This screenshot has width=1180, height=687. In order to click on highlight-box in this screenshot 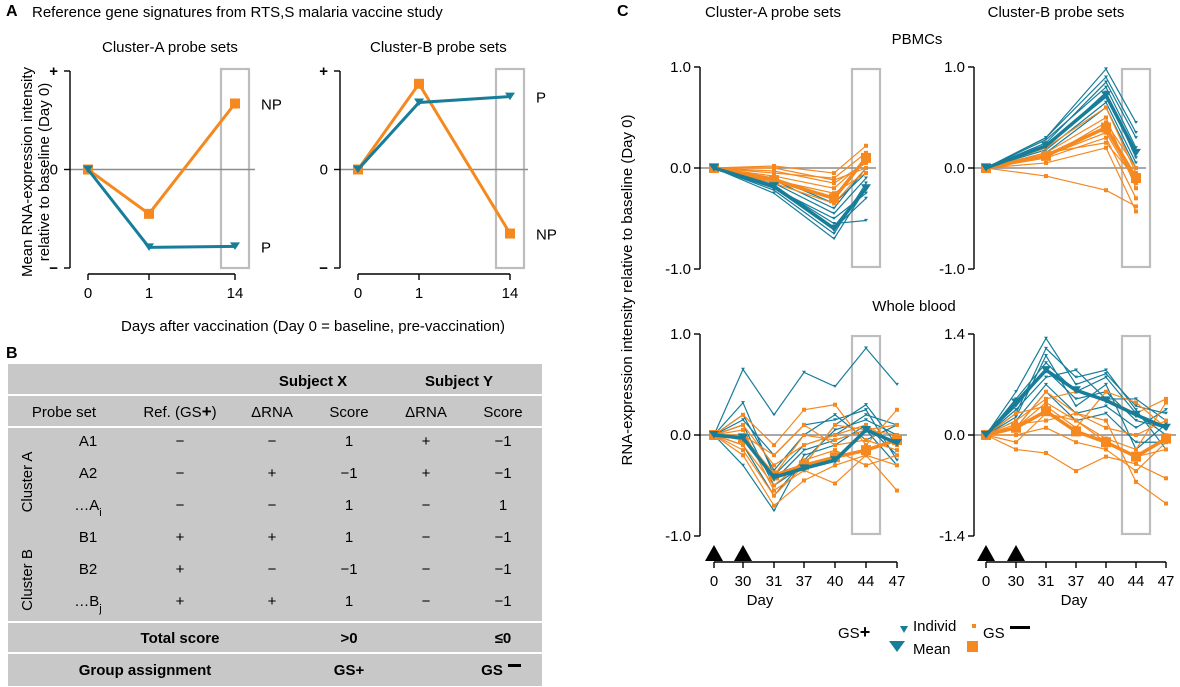, I will do `click(510, 168)`.